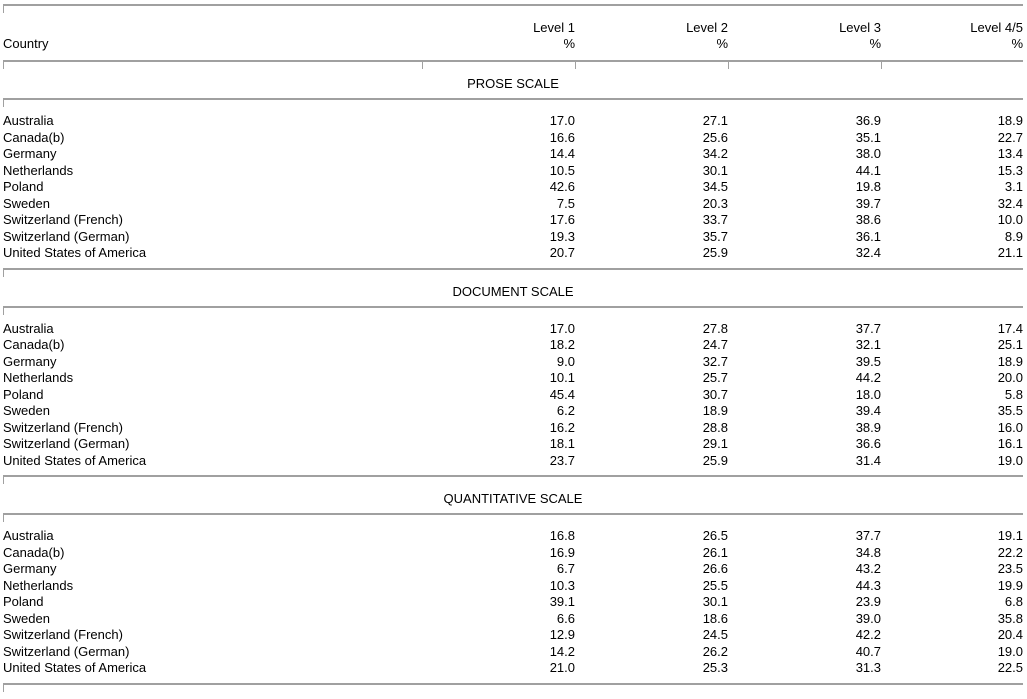  I want to click on country-cell: Sweden, so click(26, 618).